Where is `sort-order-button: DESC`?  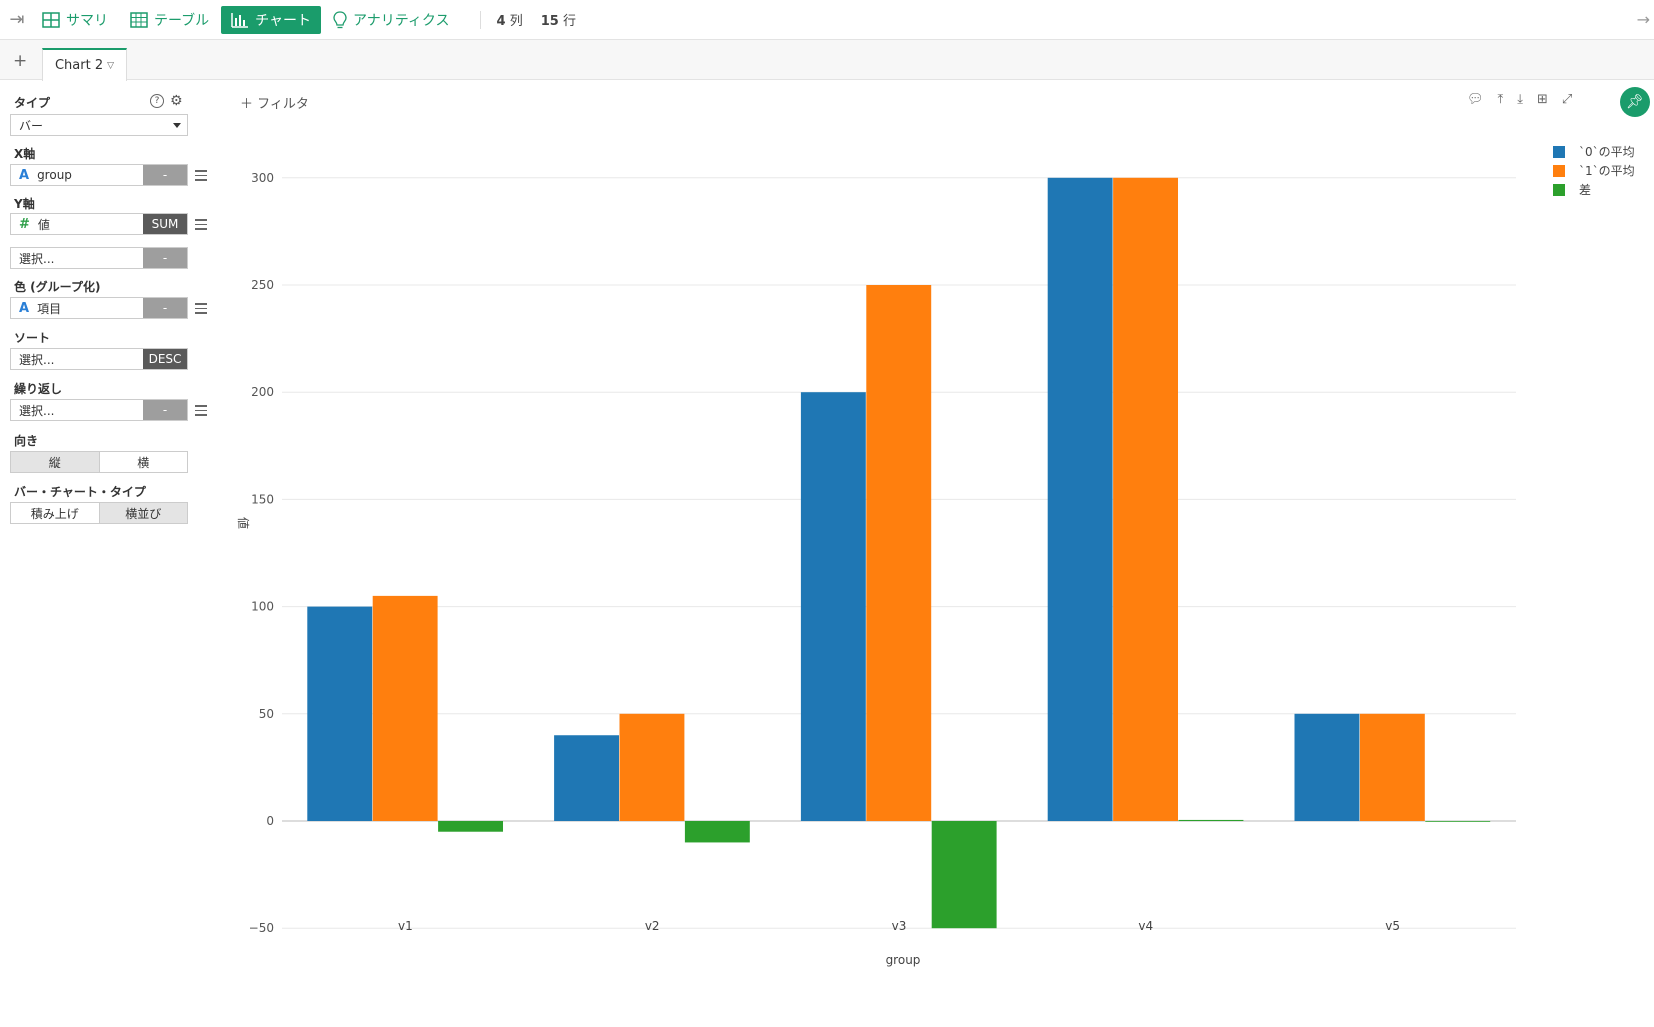 sort-order-button: DESC is located at coordinates (165, 359).